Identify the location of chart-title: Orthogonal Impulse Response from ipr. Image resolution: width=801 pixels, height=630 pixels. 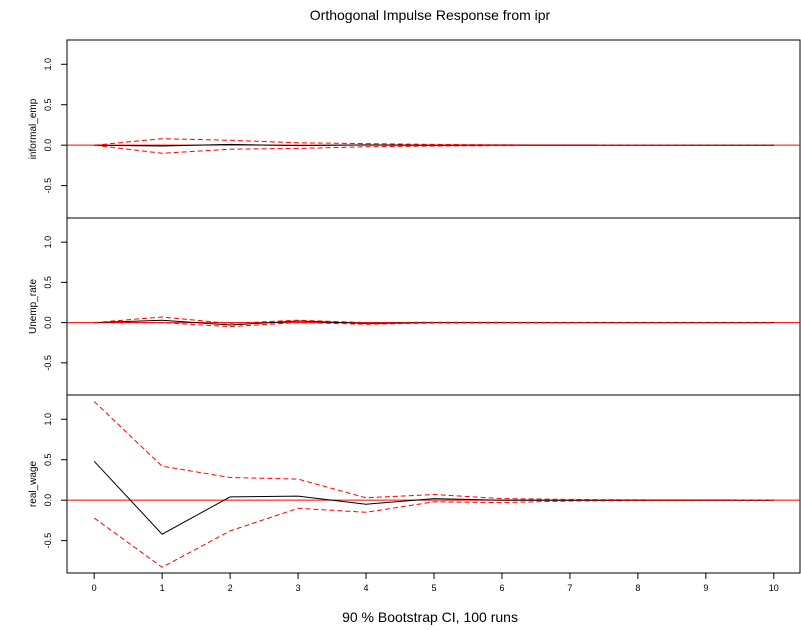
(430, 15).